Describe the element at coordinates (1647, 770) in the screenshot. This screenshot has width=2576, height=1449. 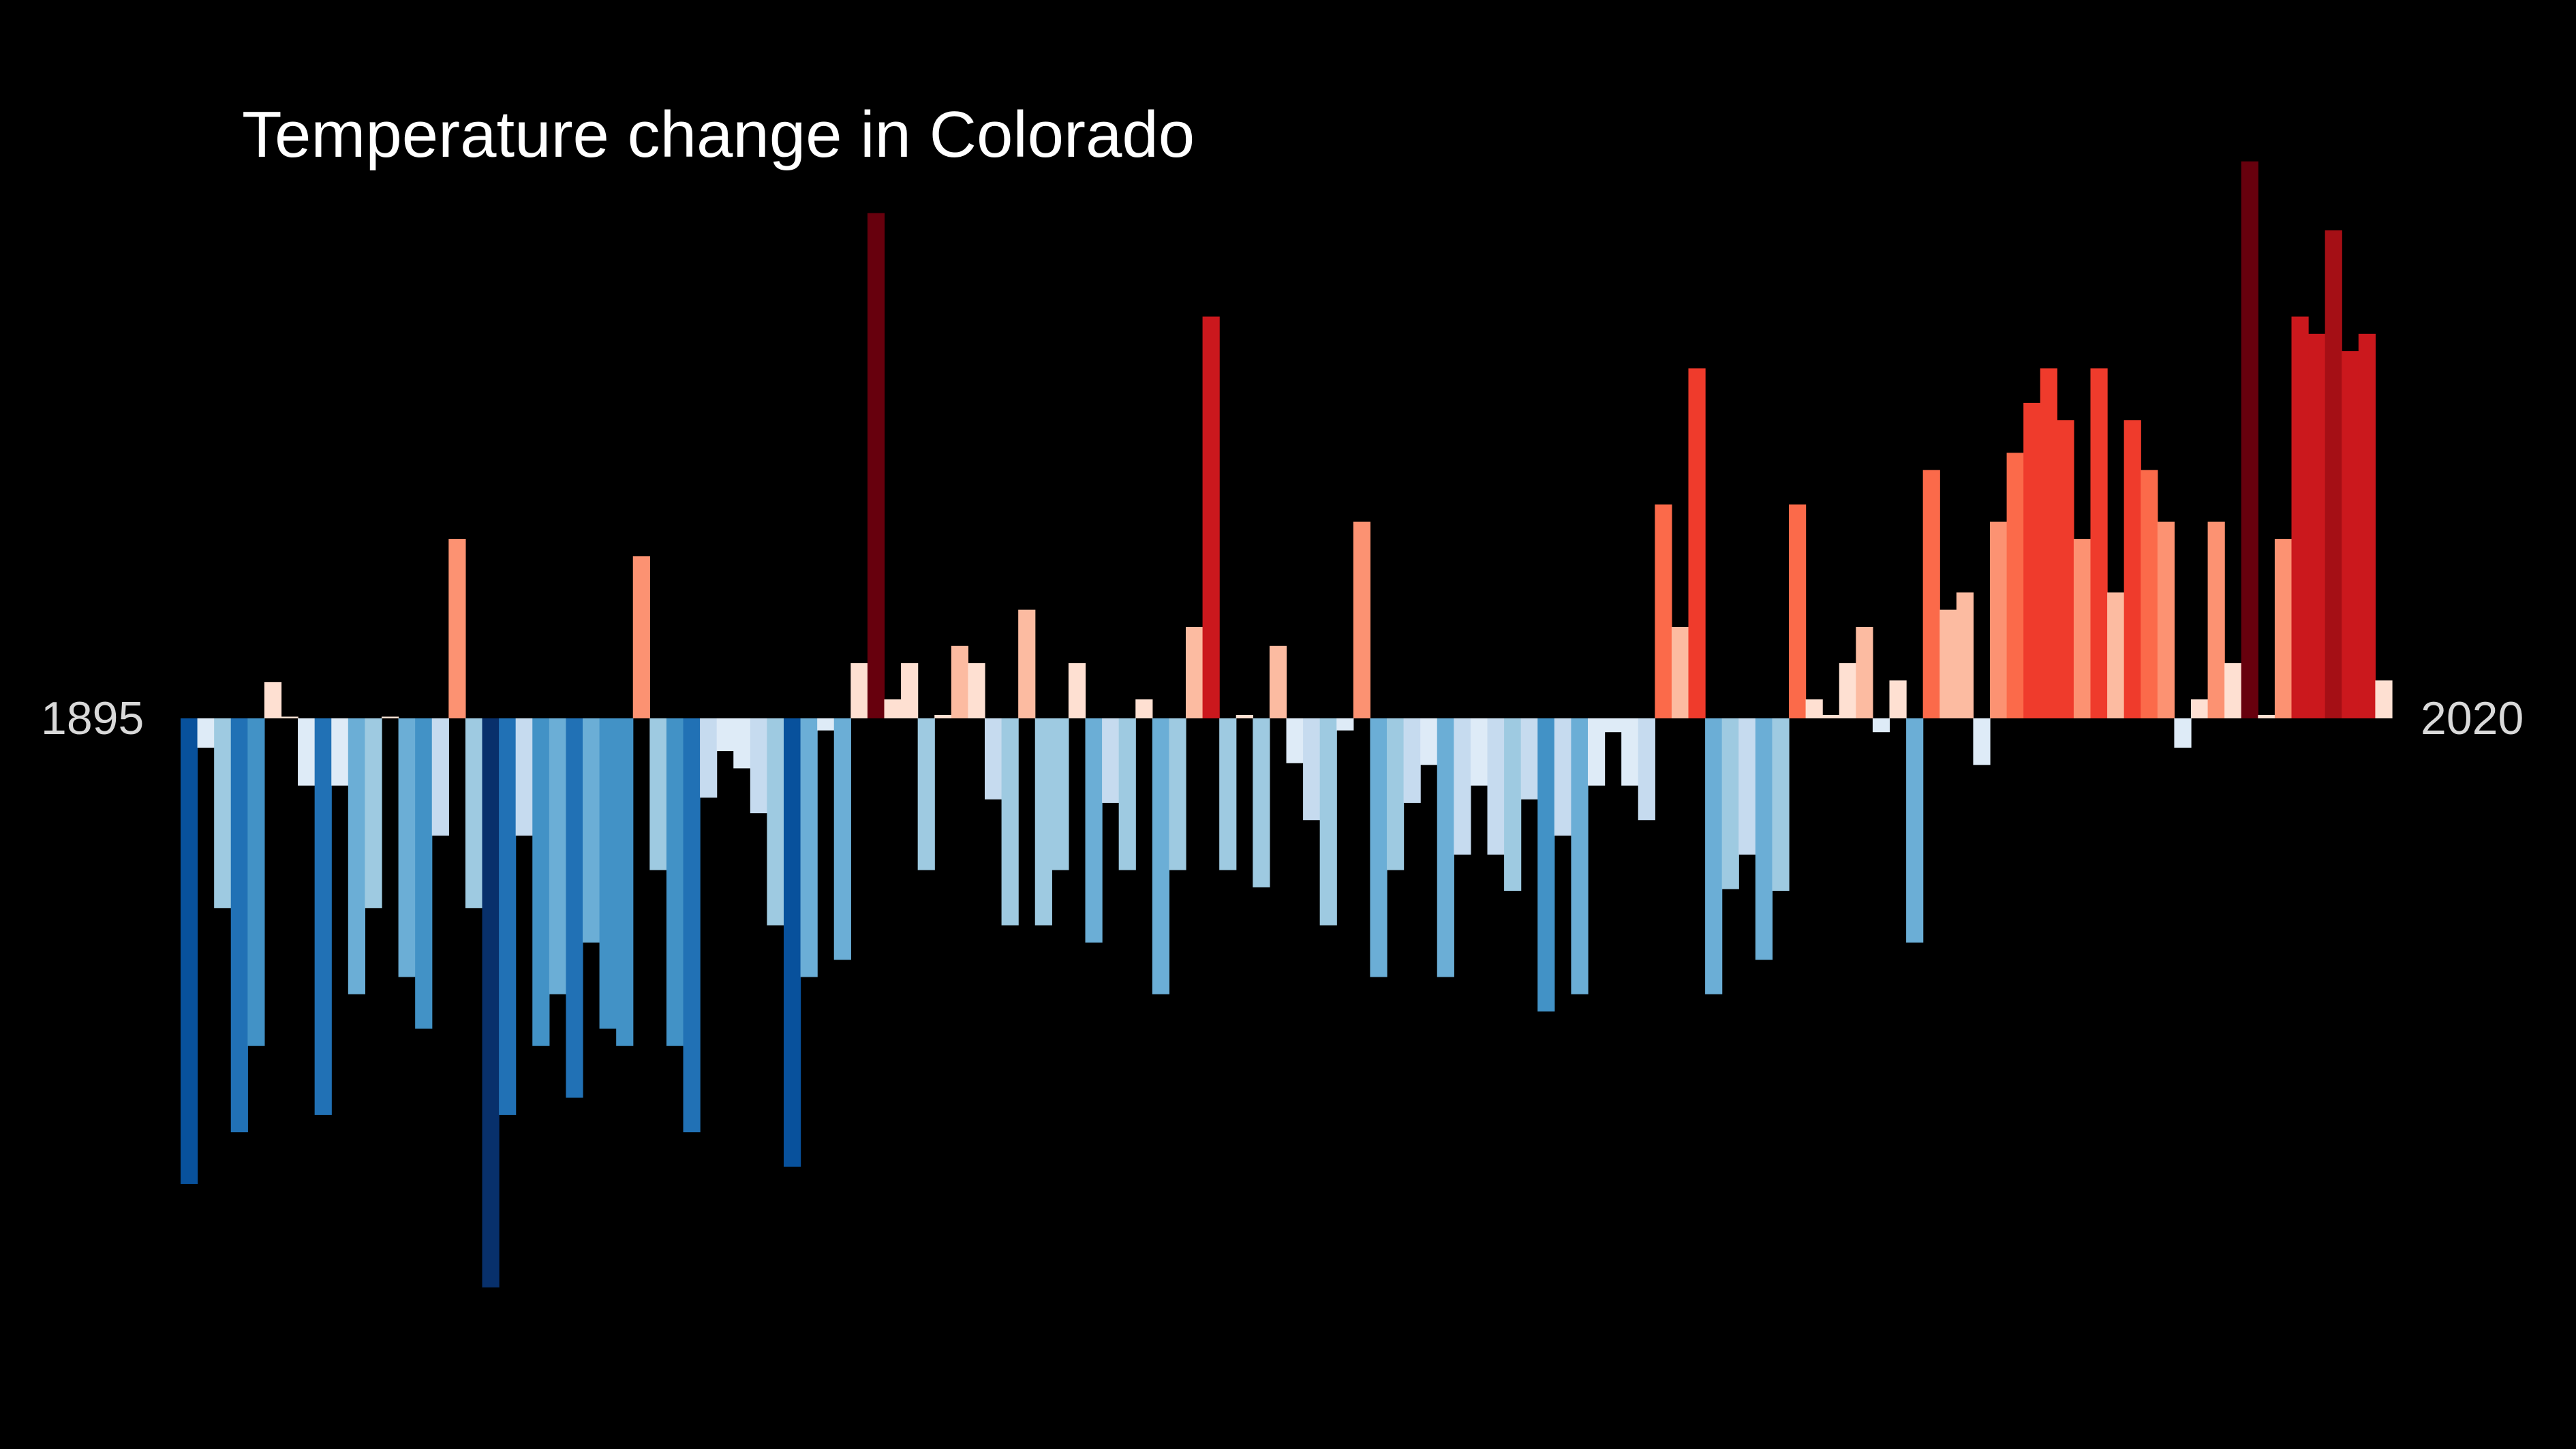
I see `bar-1982` at that location.